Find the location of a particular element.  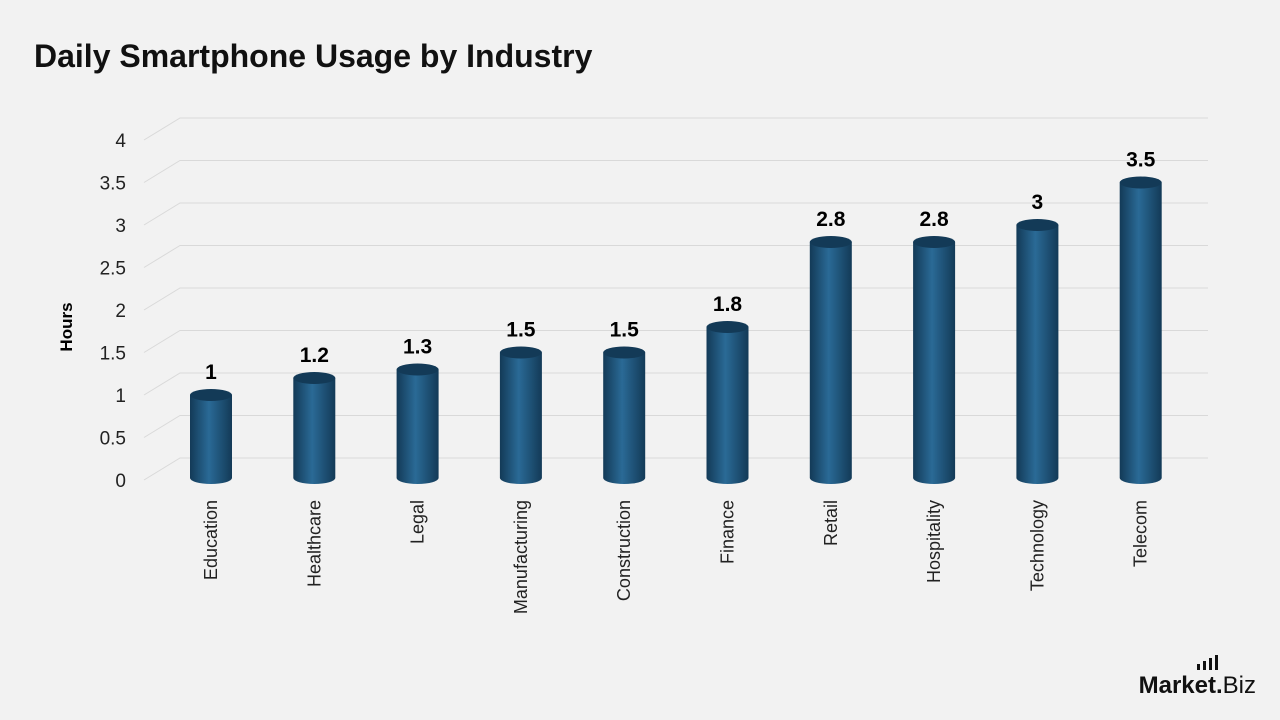

data-label: 1 is located at coordinates (211, 372).